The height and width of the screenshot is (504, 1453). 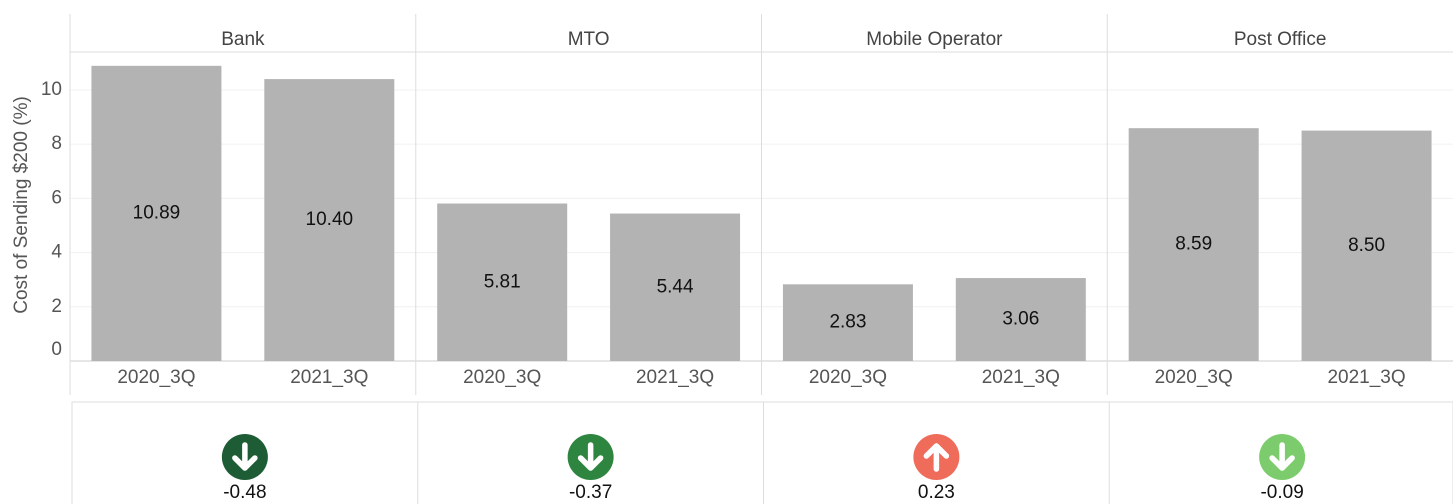 What do you see at coordinates (589, 39) in the screenshot?
I see `panel-header: MTO` at bounding box center [589, 39].